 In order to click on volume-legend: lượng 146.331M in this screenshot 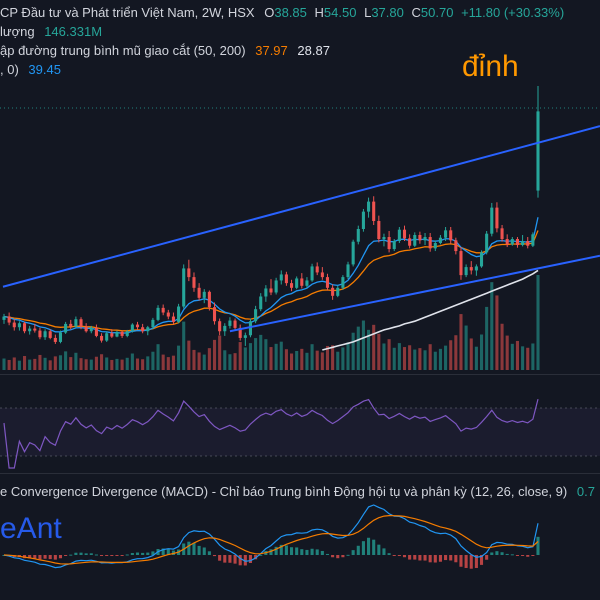, I will do `click(51, 31)`.